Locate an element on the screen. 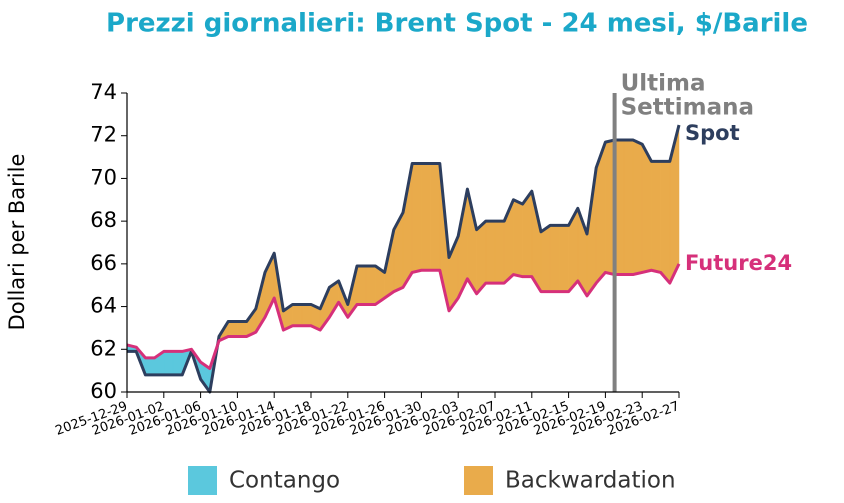  annotation-label: Settimana is located at coordinates (687, 108).